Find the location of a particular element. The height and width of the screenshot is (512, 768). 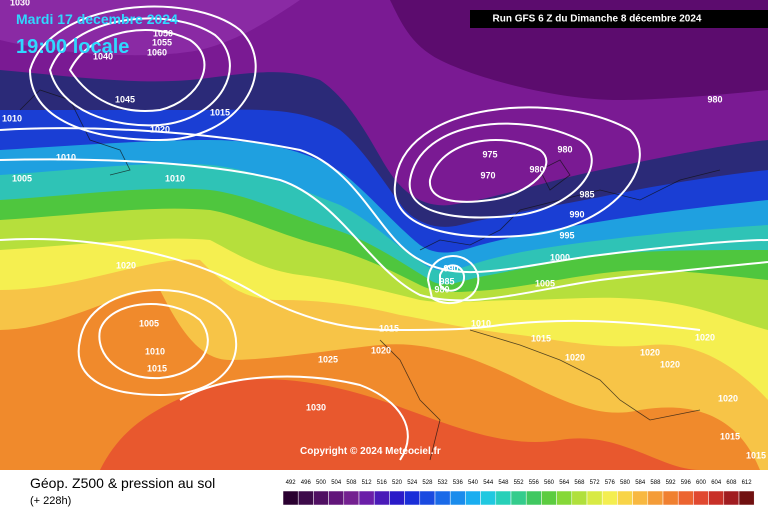

scale-label: 592 is located at coordinates (671, 483).